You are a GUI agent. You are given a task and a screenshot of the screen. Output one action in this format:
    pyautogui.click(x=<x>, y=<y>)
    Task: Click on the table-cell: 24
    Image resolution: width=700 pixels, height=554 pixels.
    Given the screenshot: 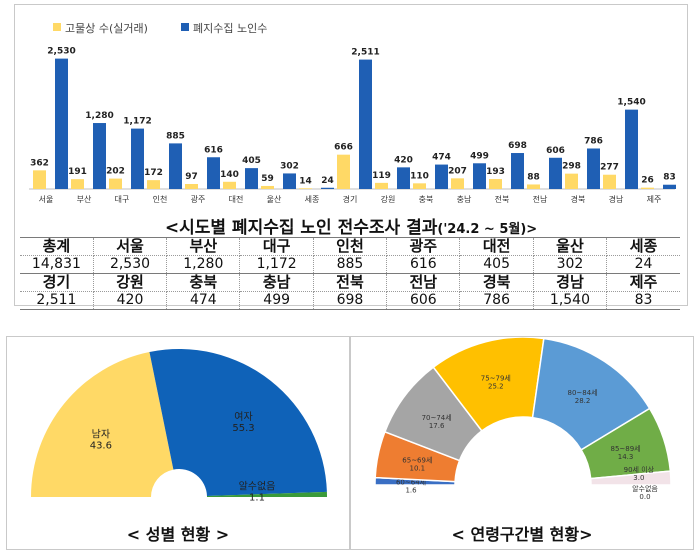 What is the action you would take?
    pyautogui.click(x=643, y=264)
    